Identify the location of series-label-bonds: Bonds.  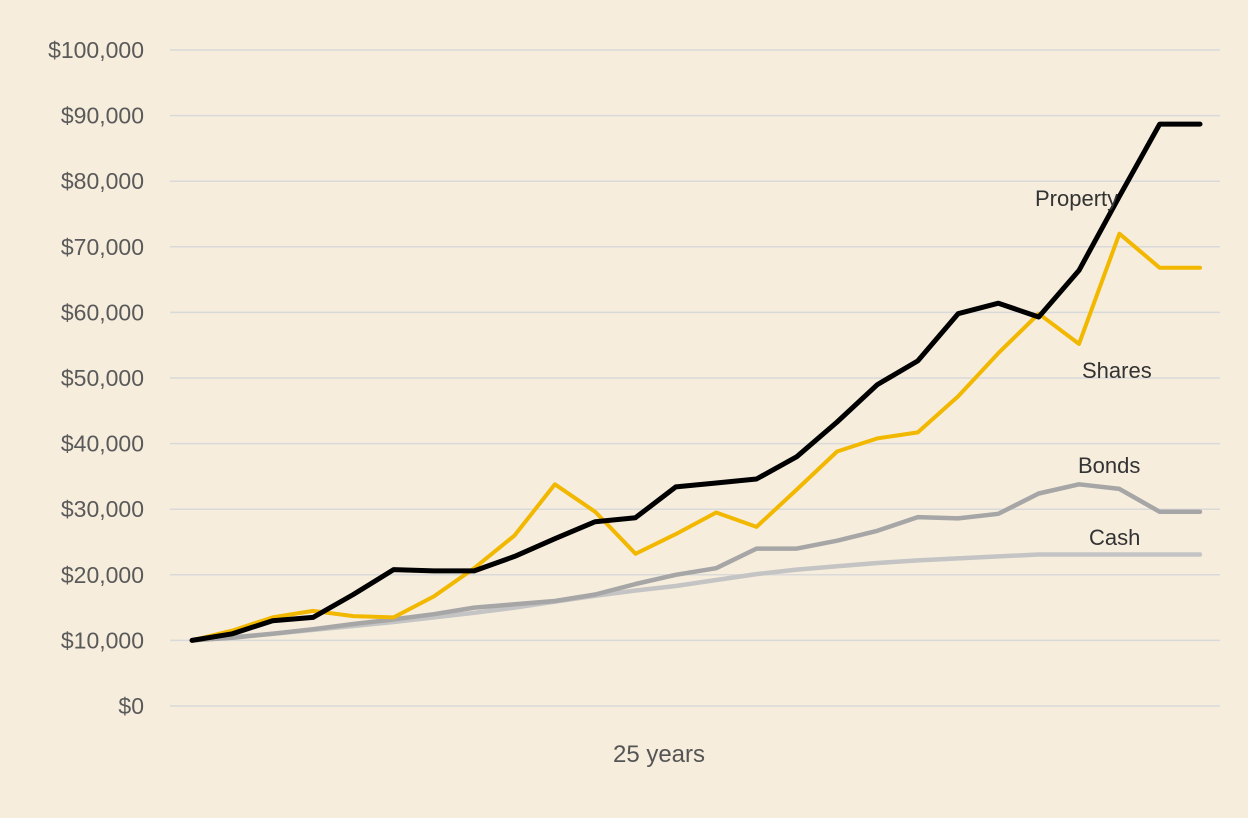
(1109, 465).